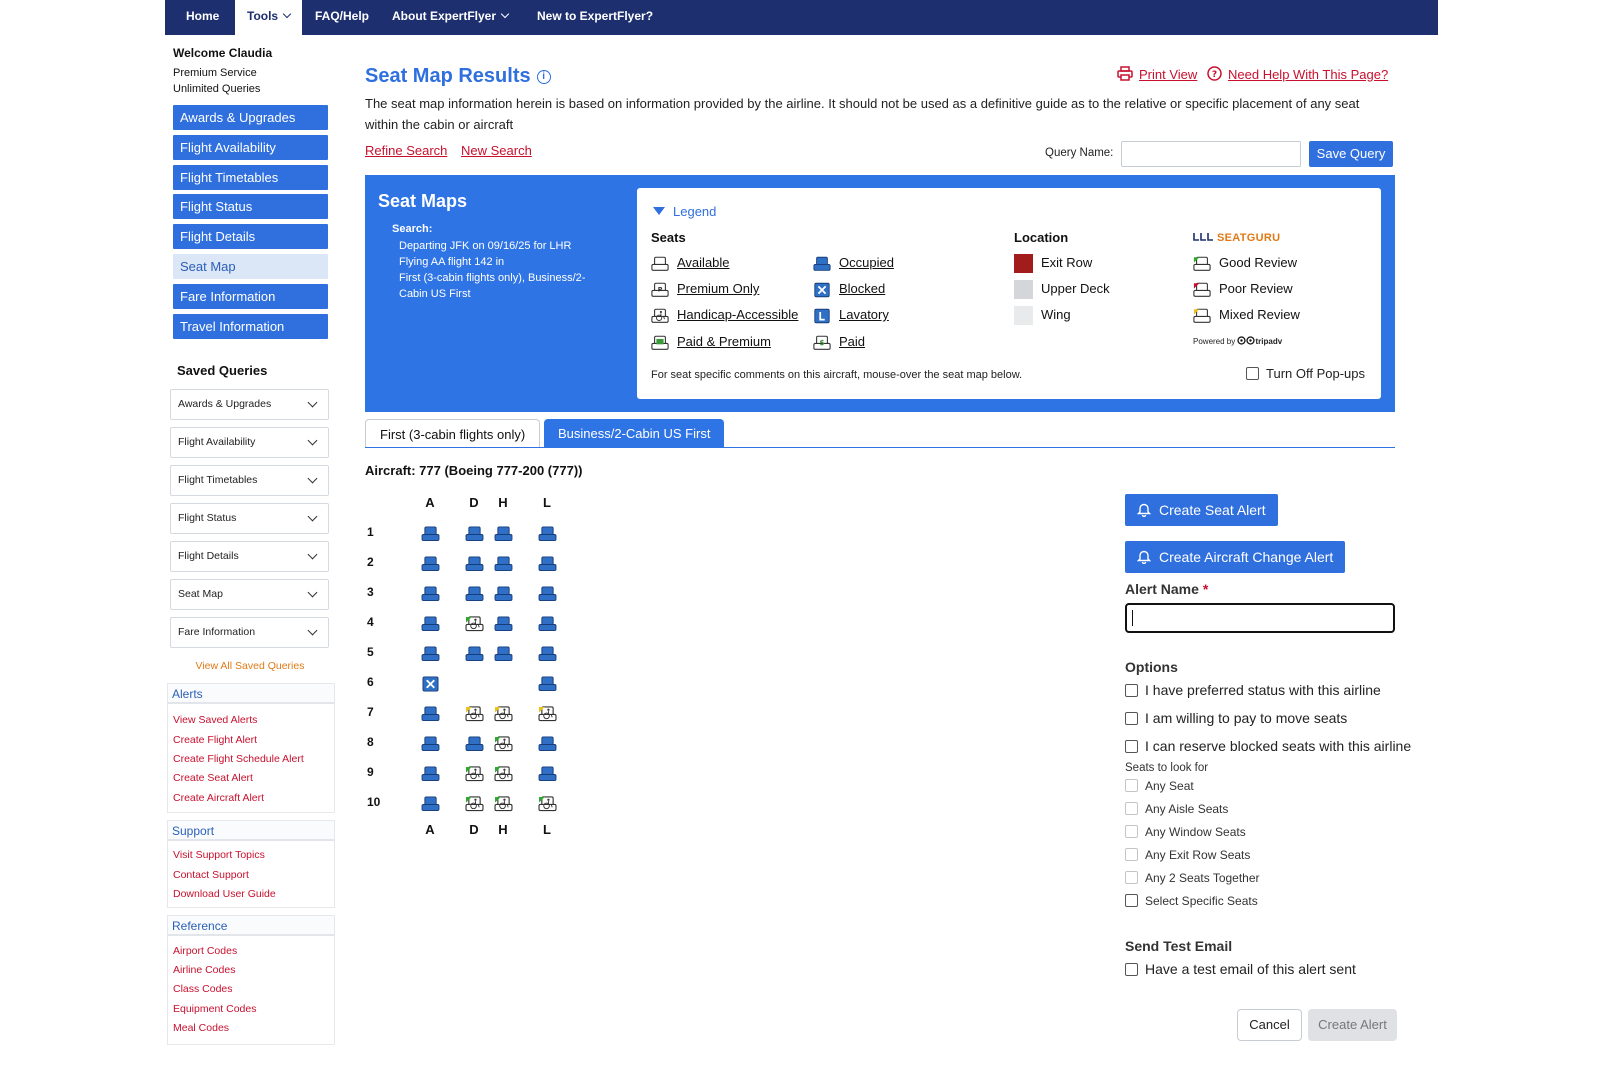 Image resolution: width=1600 pixels, height=1067 pixels. I want to click on seat-4d-handicap-good, so click(474, 624).